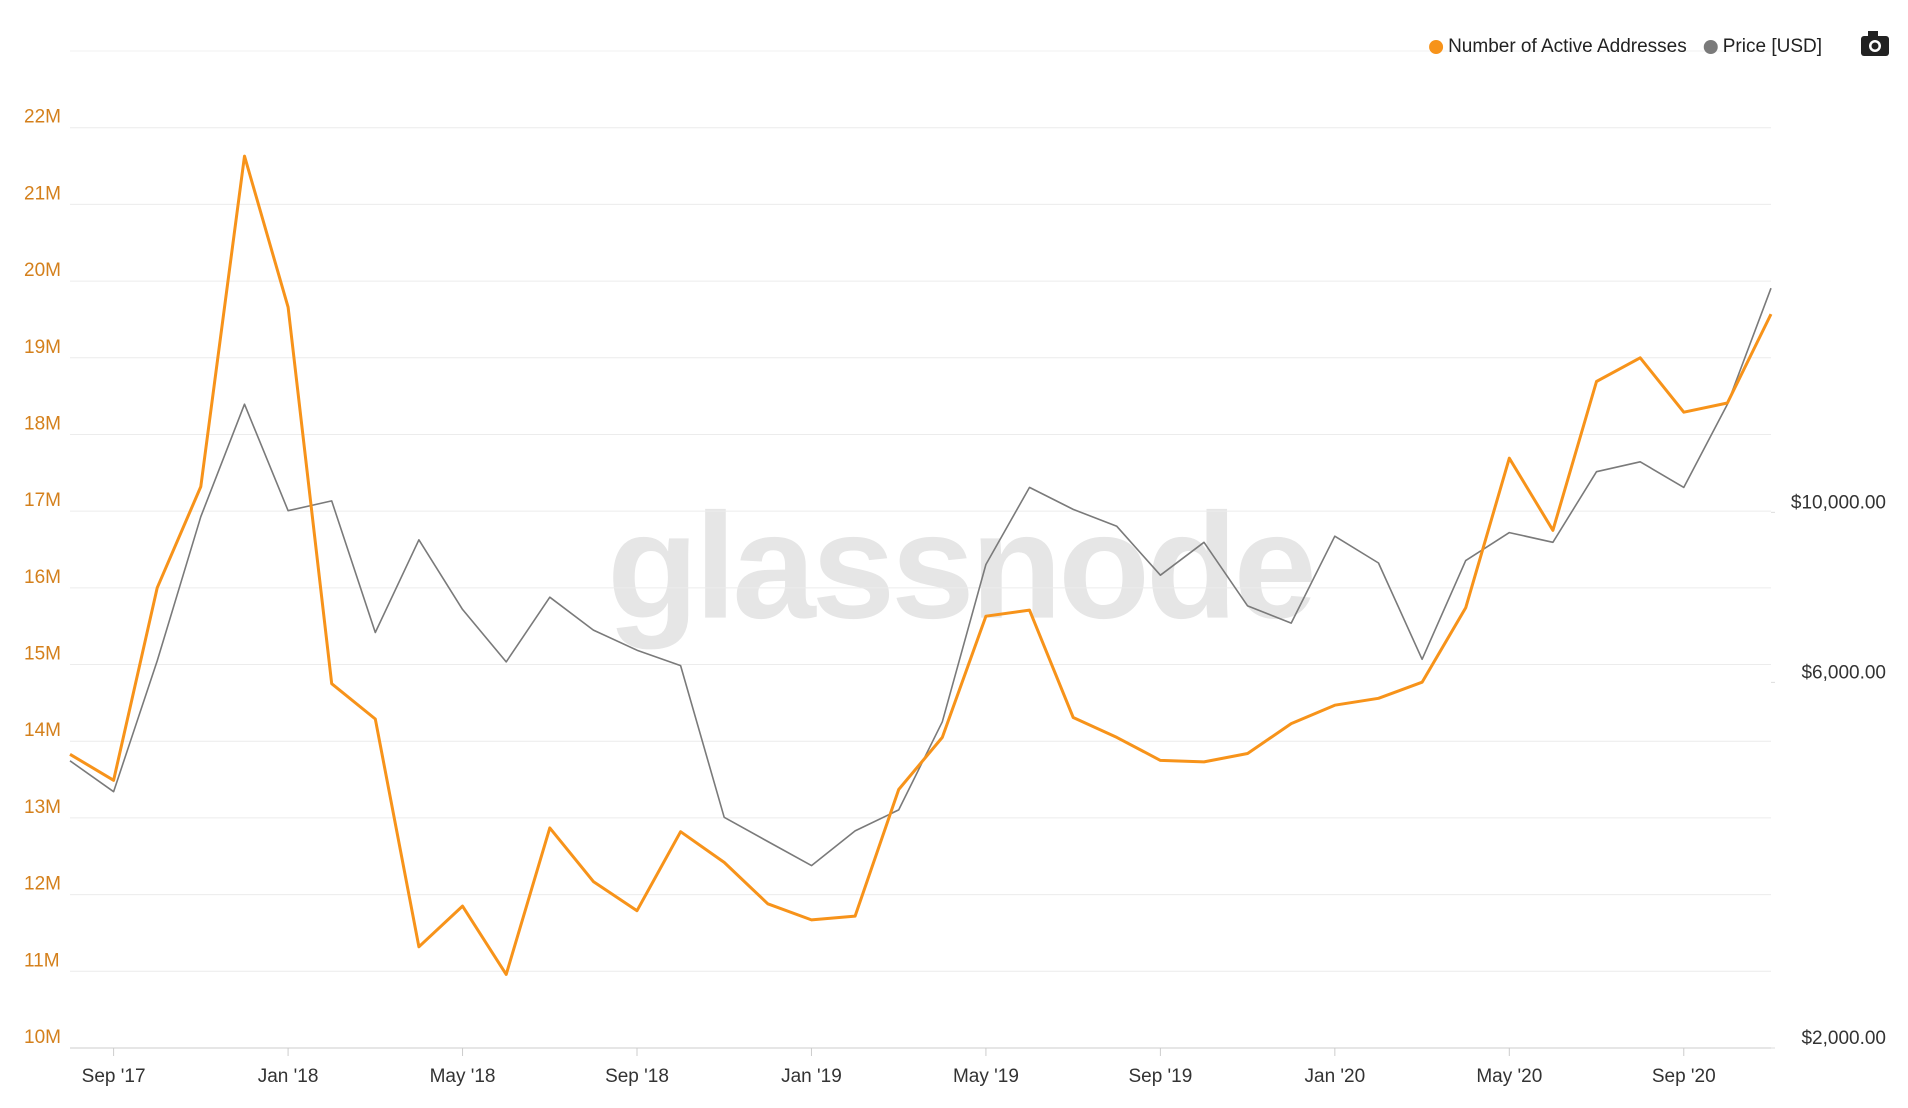 The height and width of the screenshot is (1108, 1908). What do you see at coordinates (42, 500) in the screenshot?
I see `y-tick-label: 17M` at bounding box center [42, 500].